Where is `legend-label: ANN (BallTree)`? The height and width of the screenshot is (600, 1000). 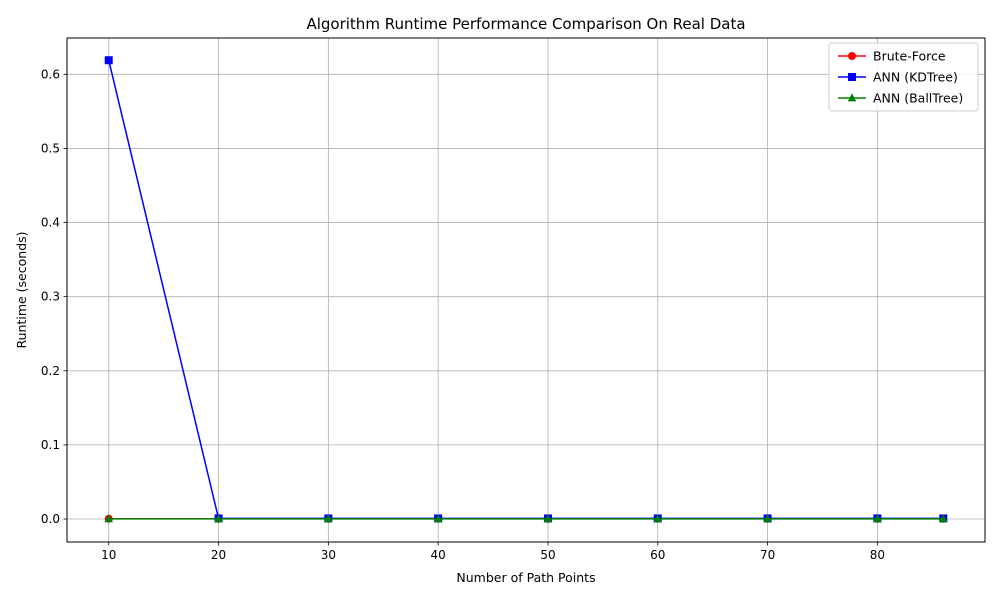 legend-label: ANN (BallTree) is located at coordinates (918, 98).